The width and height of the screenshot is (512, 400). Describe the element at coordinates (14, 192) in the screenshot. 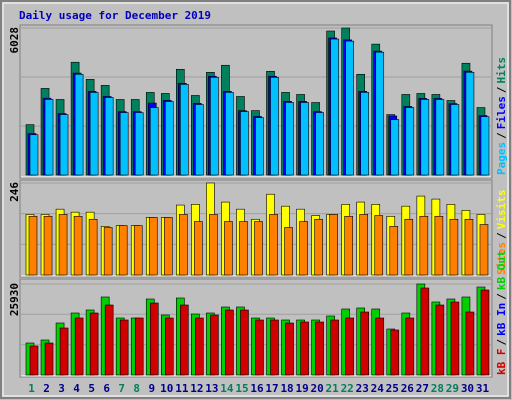

I see `y-tick-label: 246` at that location.